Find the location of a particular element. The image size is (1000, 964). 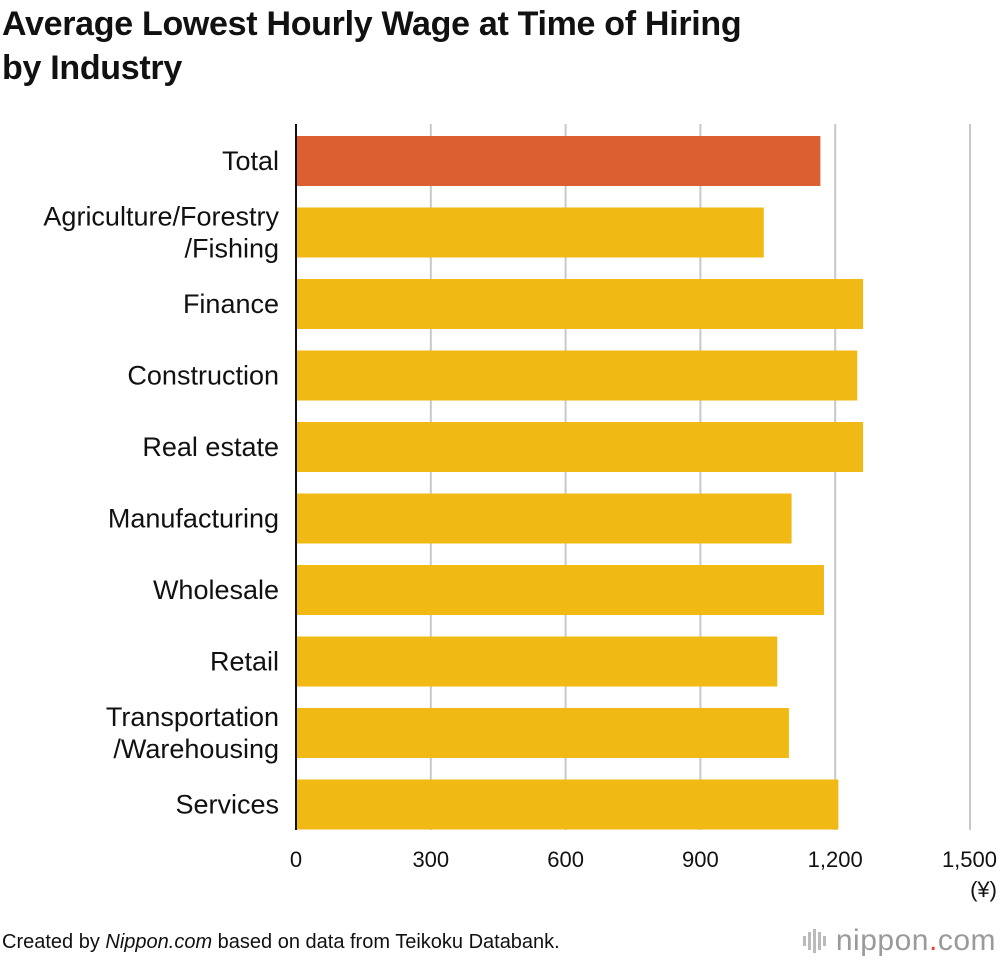

category-label-4: Real estate is located at coordinates (210, 447).